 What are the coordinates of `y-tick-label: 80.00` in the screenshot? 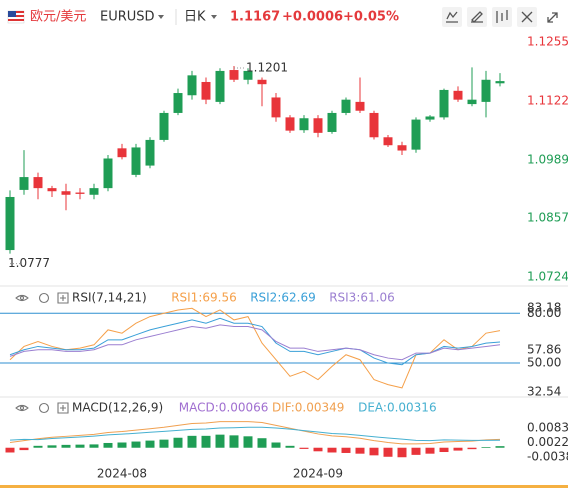 It's located at (544, 313).